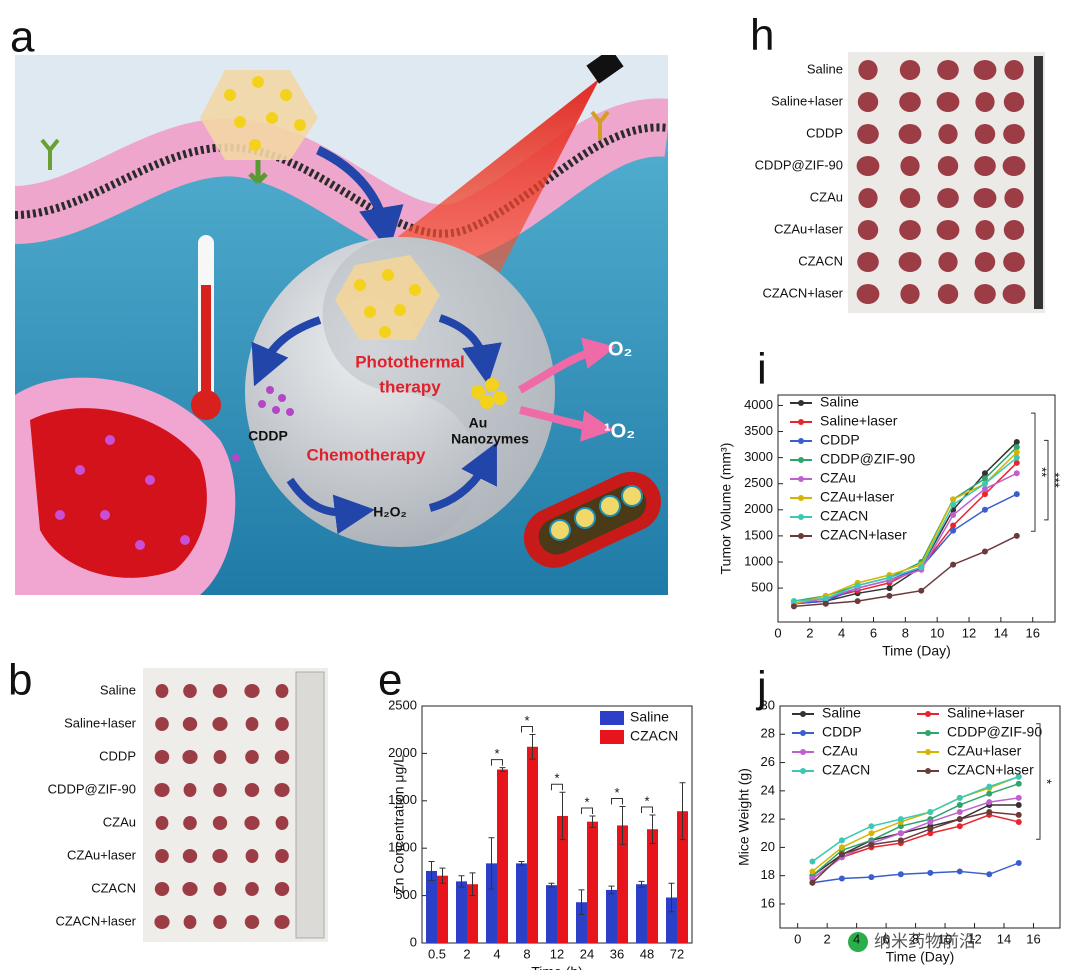 This screenshot has height=970, width=1080. What do you see at coordinates (677, 953) in the screenshot?
I see `x-tick-label: 72` at bounding box center [677, 953].